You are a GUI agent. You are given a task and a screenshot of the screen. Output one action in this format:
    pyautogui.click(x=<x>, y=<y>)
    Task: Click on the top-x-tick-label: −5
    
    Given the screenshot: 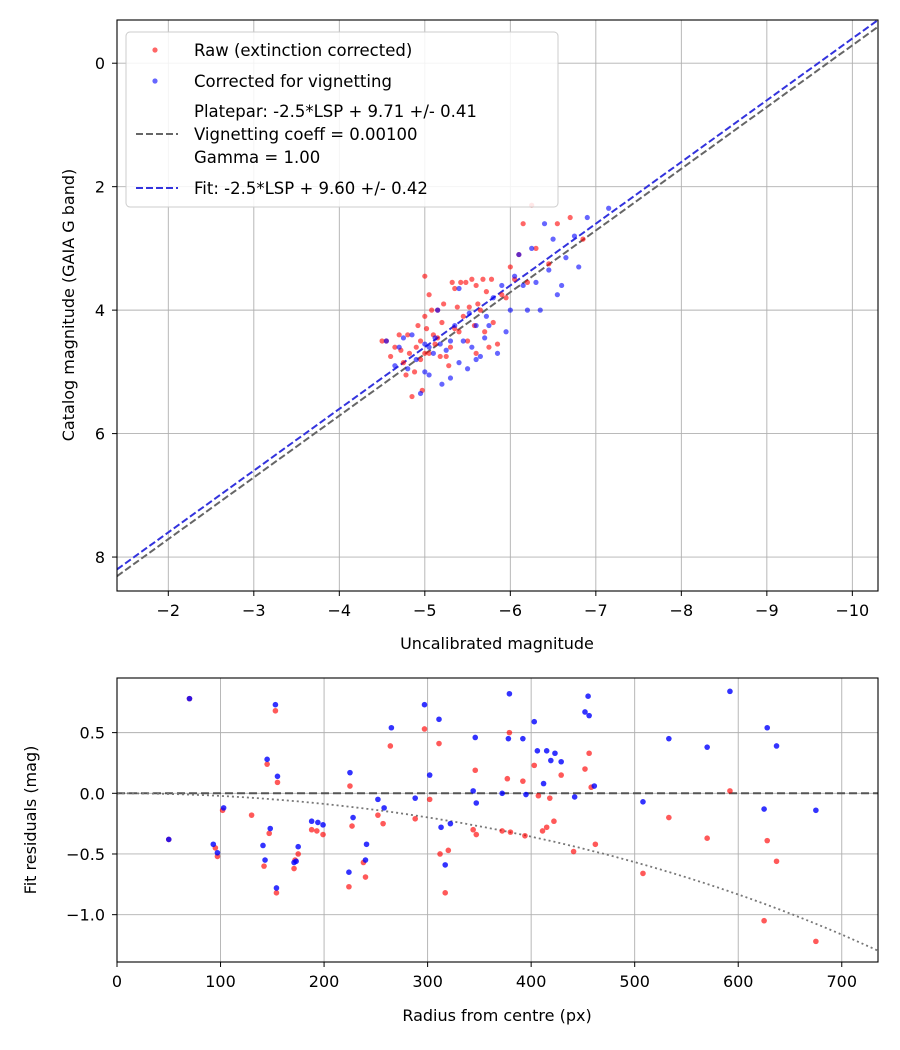 What is the action you would take?
    pyautogui.click(x=425, y=610)
    